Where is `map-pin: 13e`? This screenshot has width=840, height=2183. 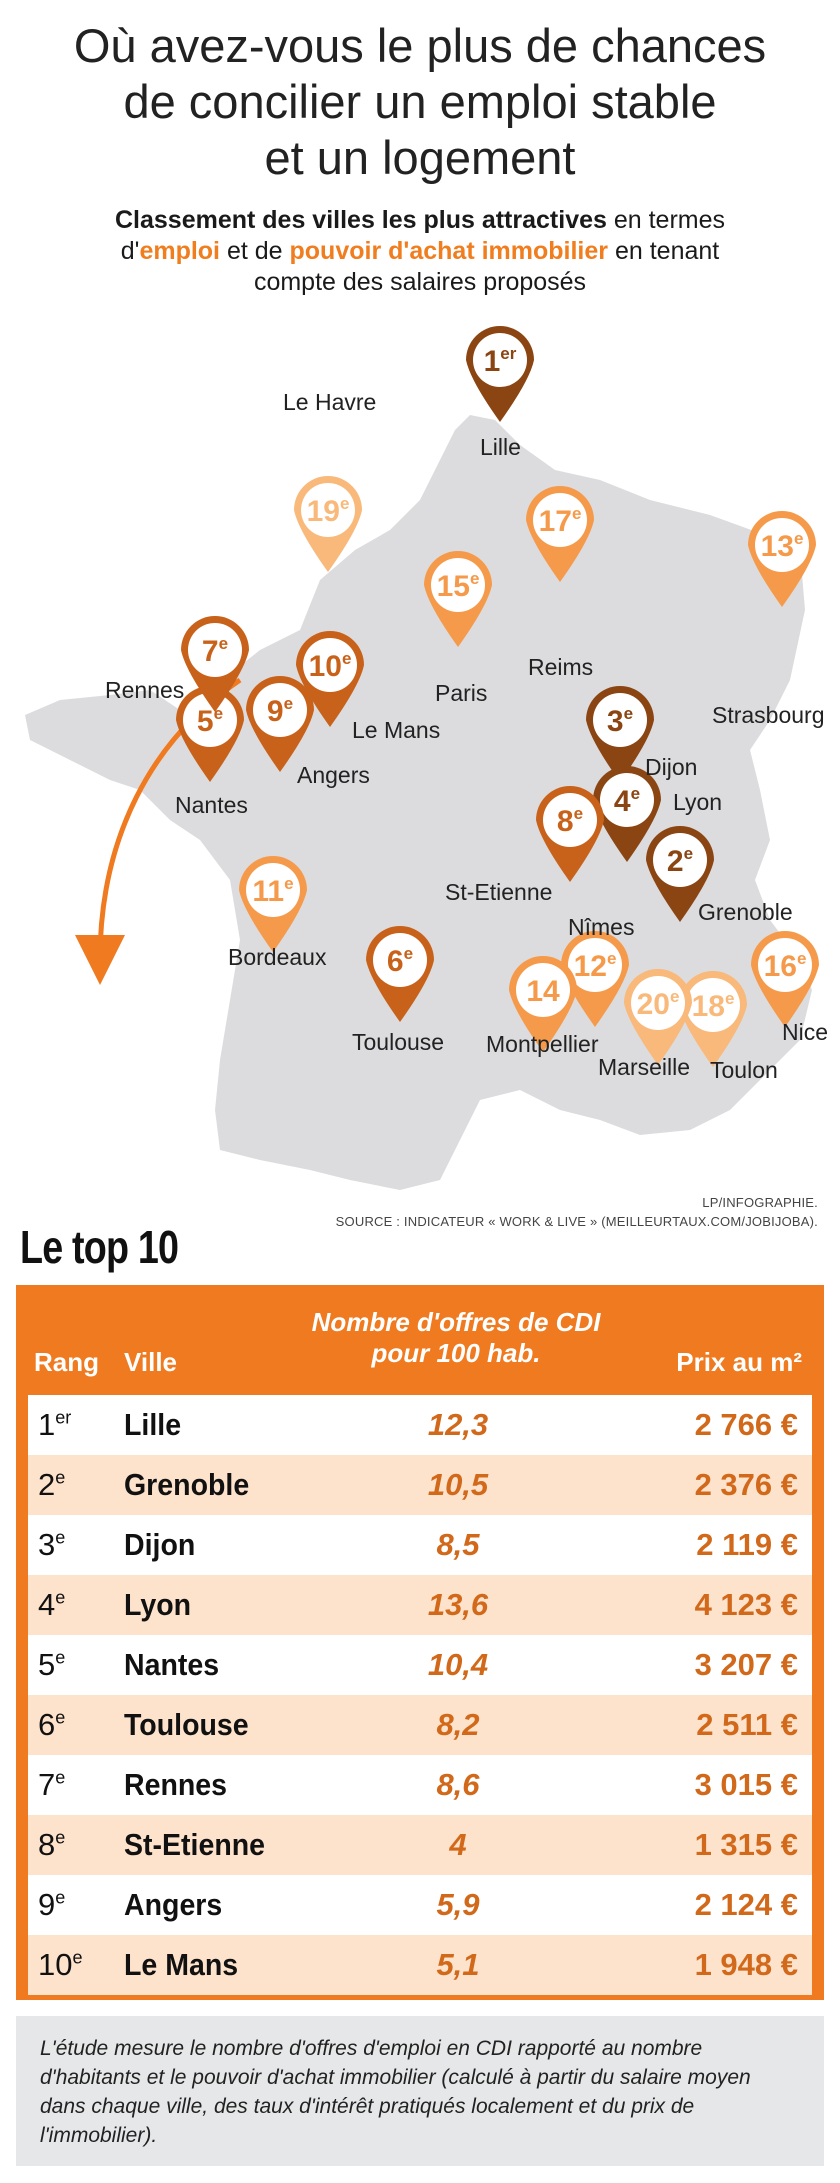
map-pin: 13e is located at coordinates (782, 559).